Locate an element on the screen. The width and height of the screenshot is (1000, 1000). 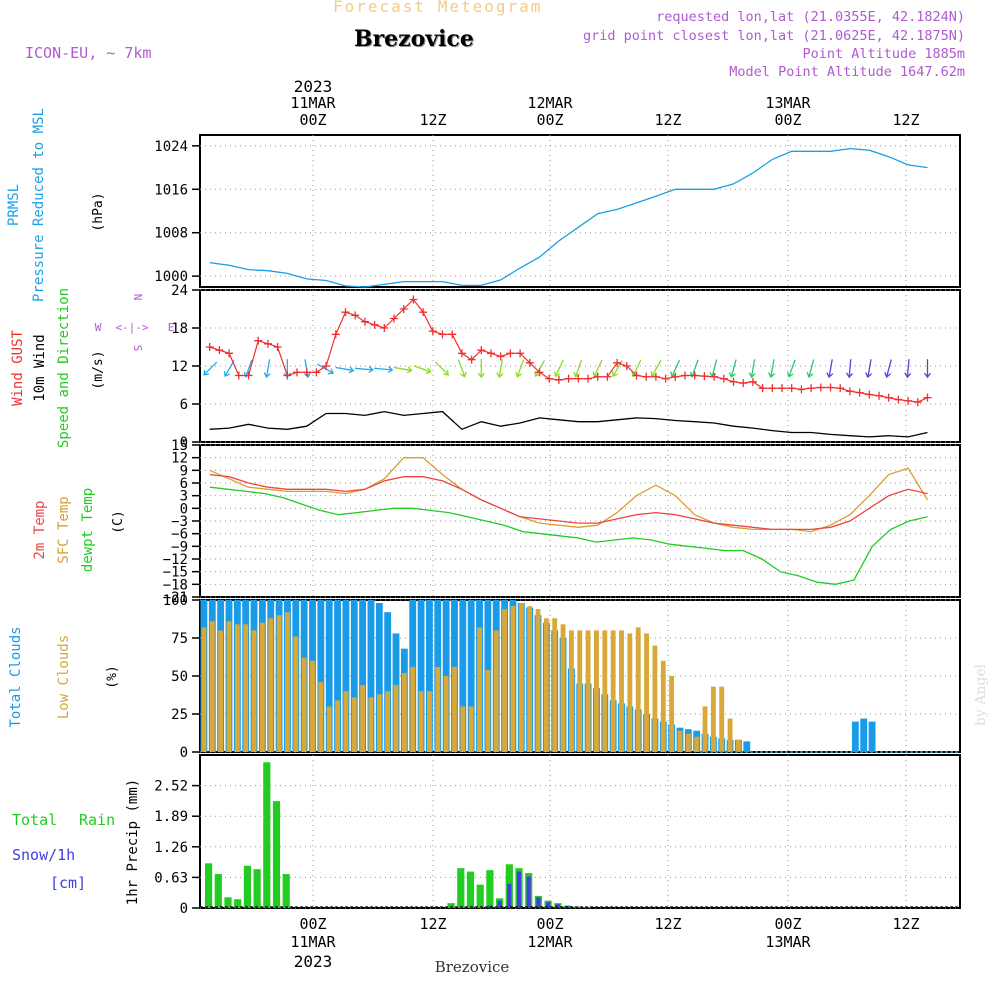
time-label-top: 00Z is located at coordinates (787, 120).